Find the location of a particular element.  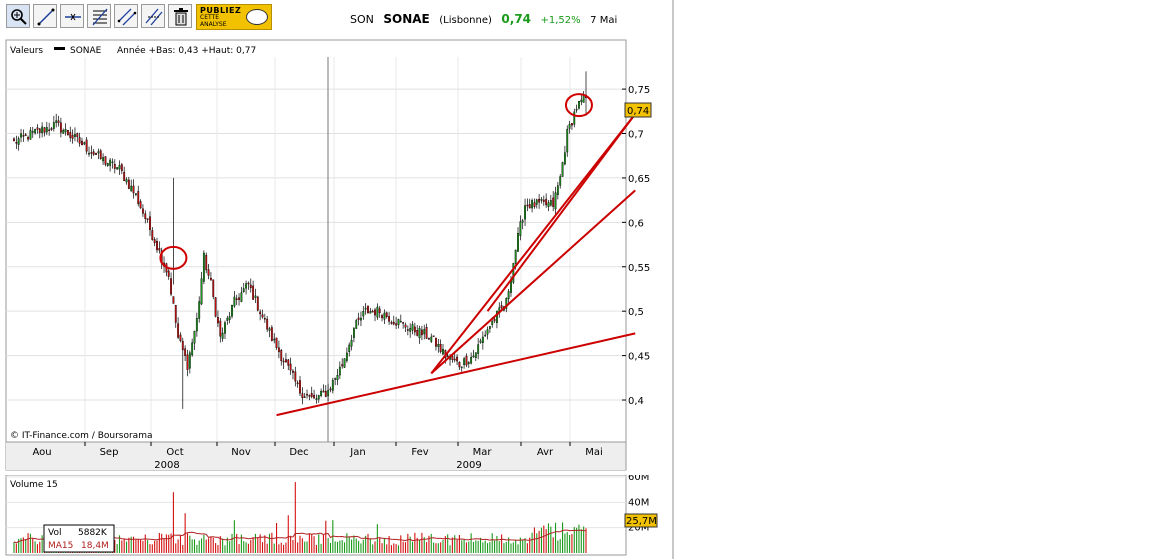

horizontal-line-icon is located at coordinates (73, 17).